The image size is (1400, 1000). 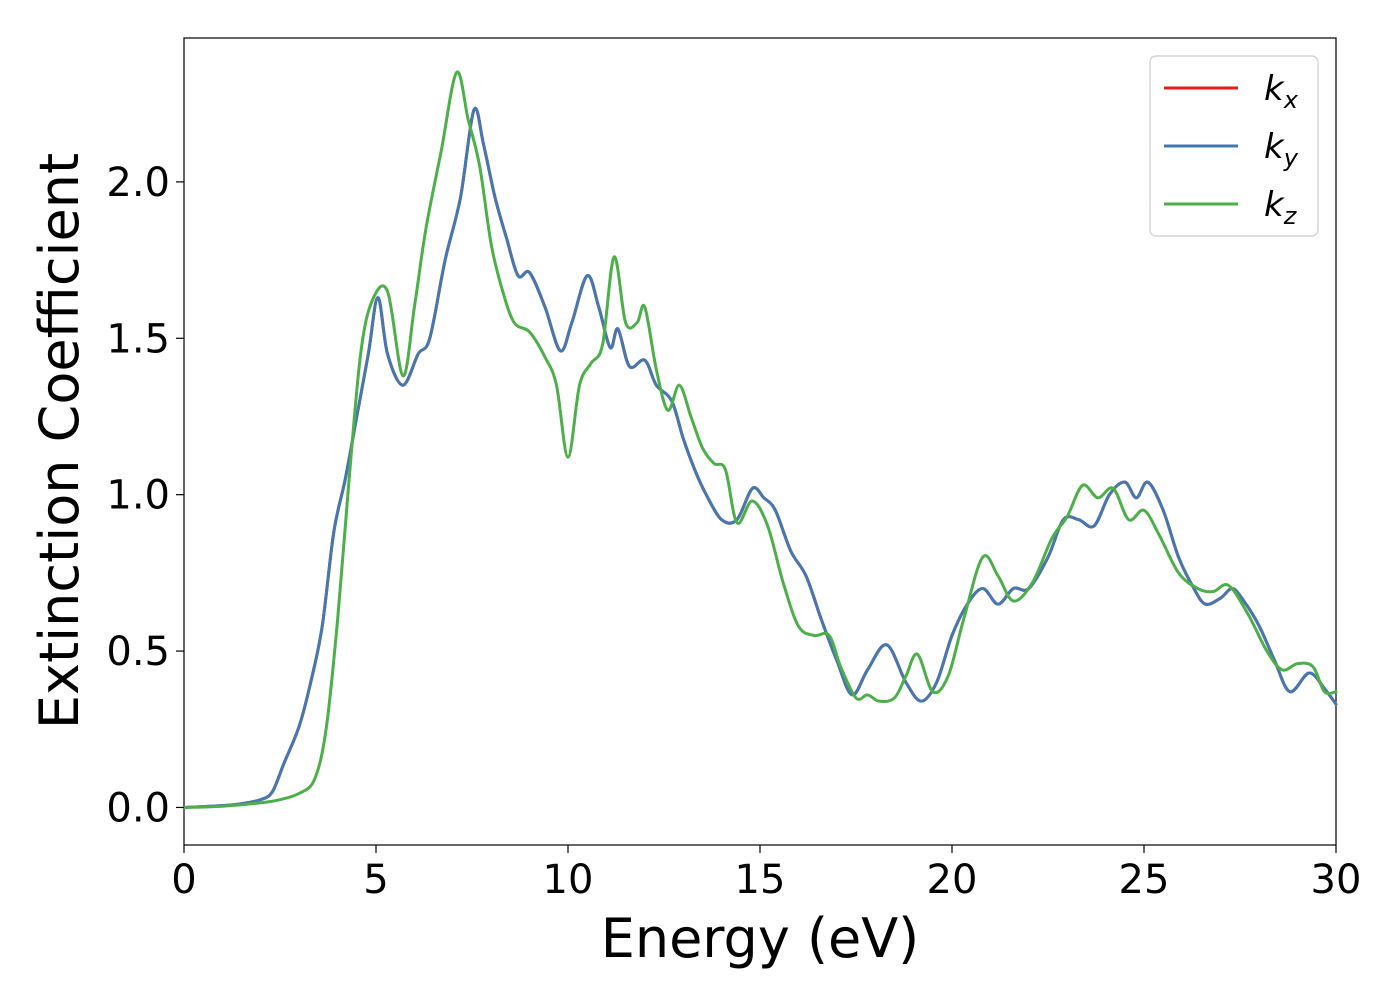 What do you see at coordinates (138, 496) in the screenshot?
I see `y-tick-label: 1.0` at bounding box center [138, 496].